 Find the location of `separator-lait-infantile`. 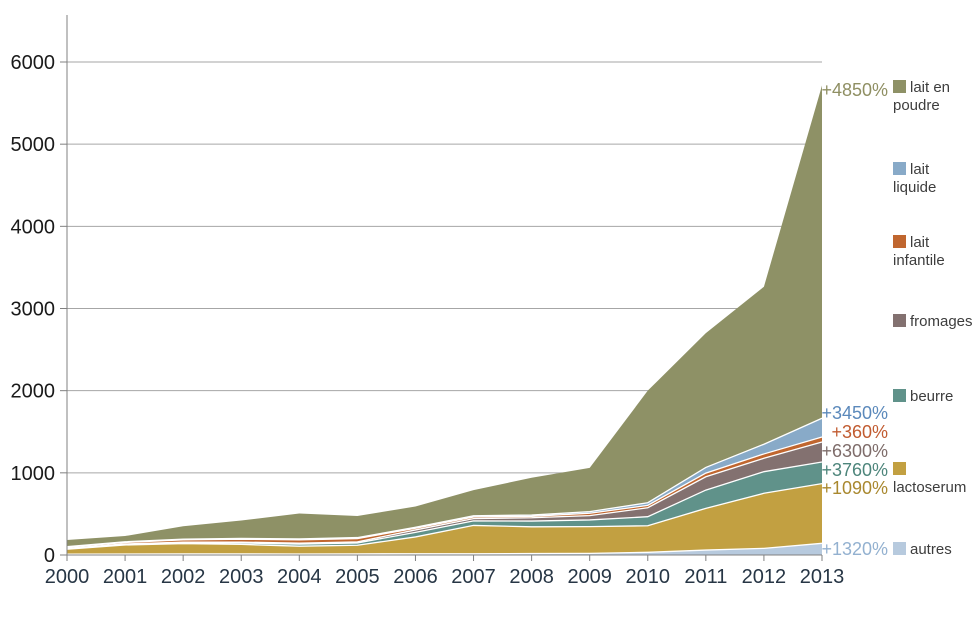

separator-lait-infantile is located at coordinates (444, 492).